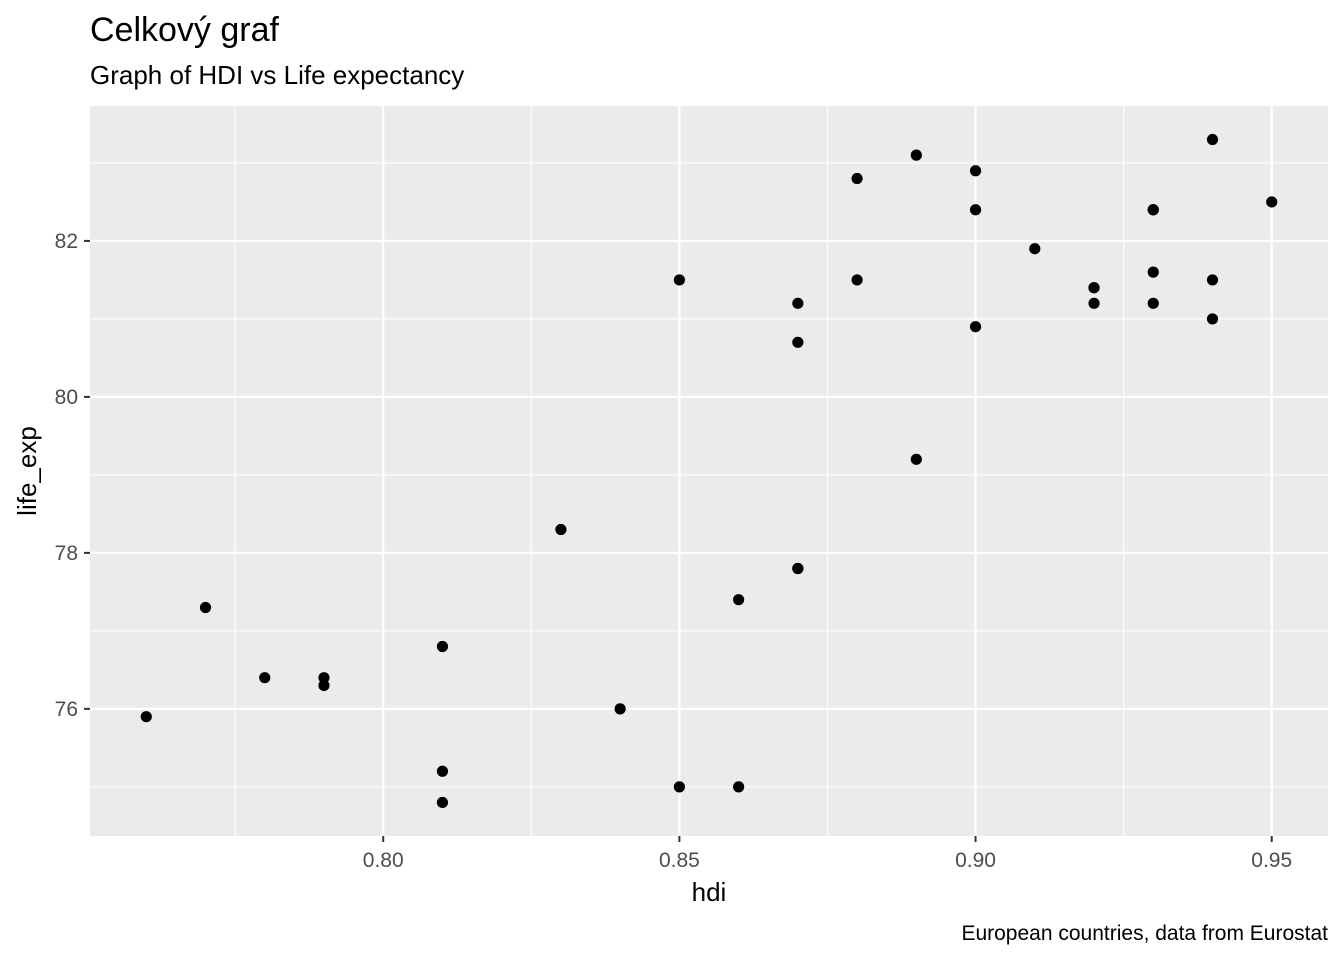 The width and height of the screenshot is (1344, 960). I want to click on x-axis-ticks: 0.80 0.85 0.90 0.95, so click(827, 854).